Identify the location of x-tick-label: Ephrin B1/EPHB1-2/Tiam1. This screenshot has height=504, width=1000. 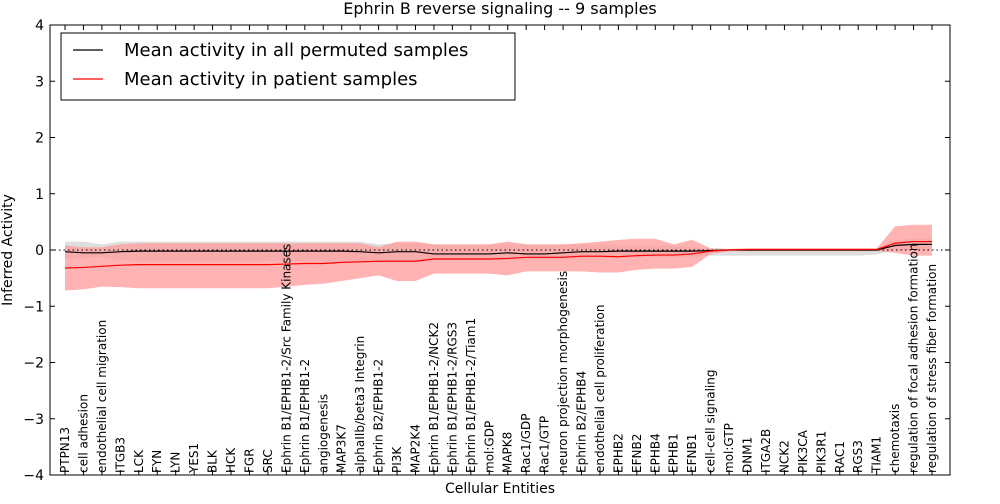
(471, 395).